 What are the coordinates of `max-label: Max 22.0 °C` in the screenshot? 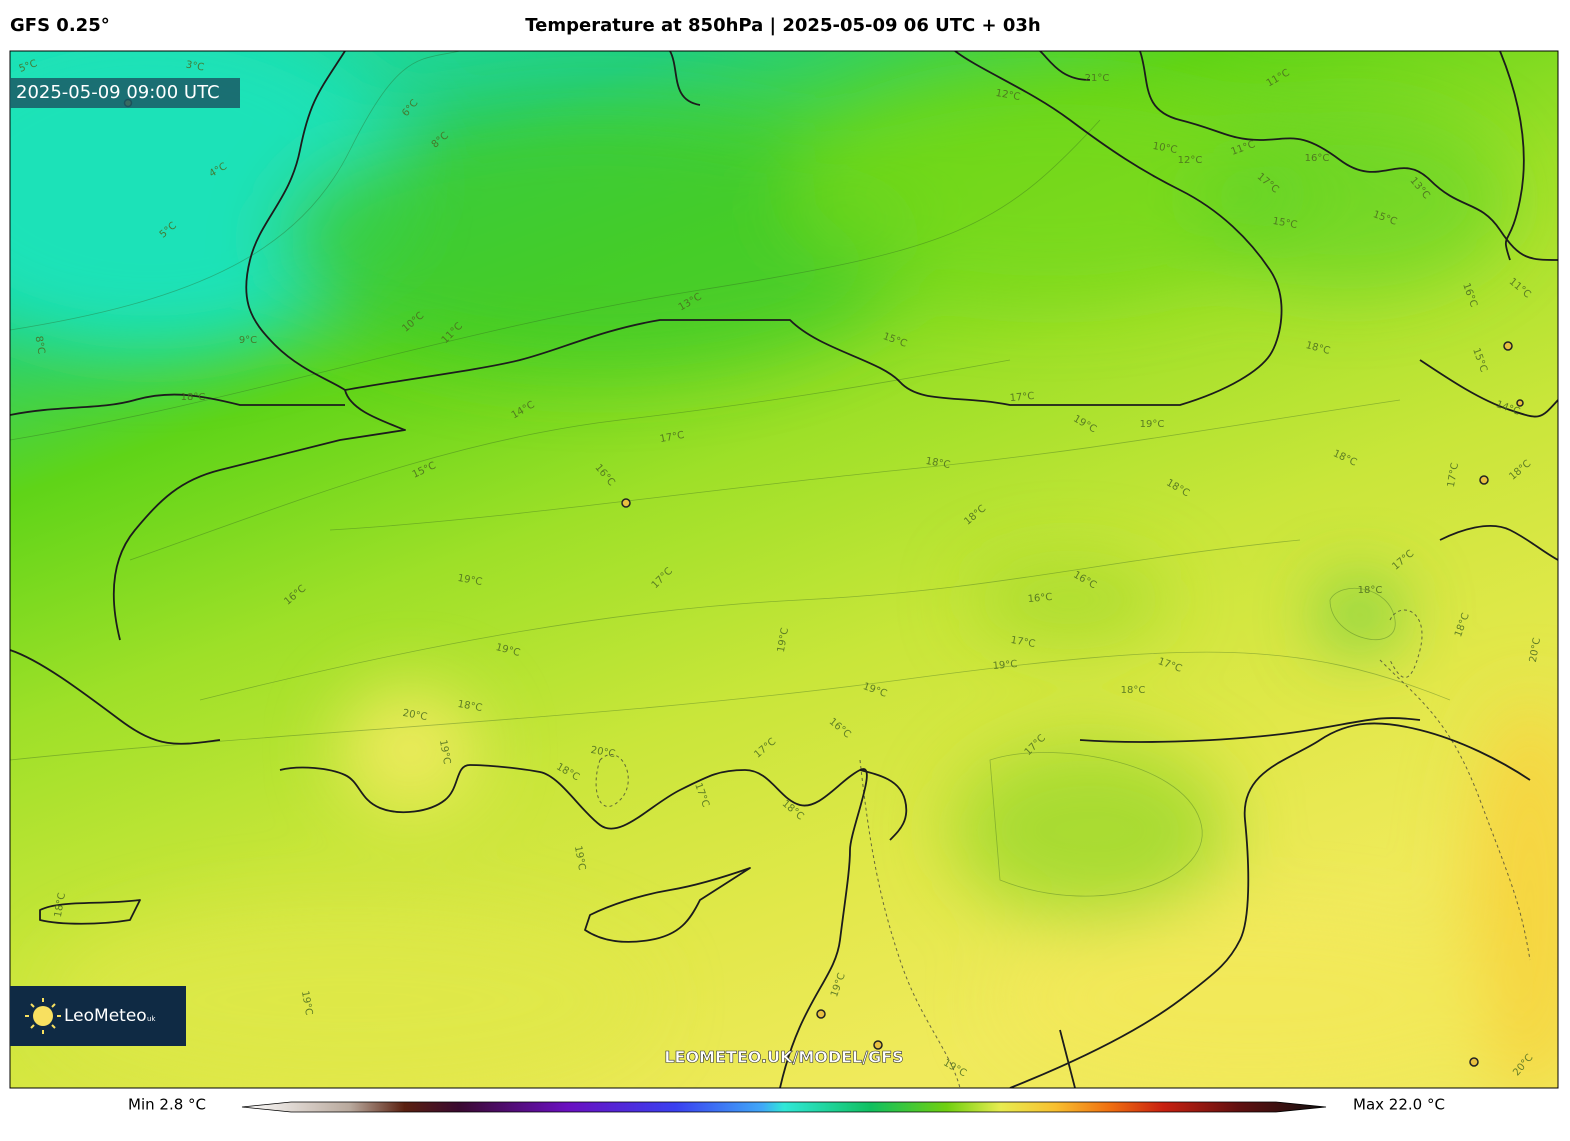 It's located at (1399, 1105).